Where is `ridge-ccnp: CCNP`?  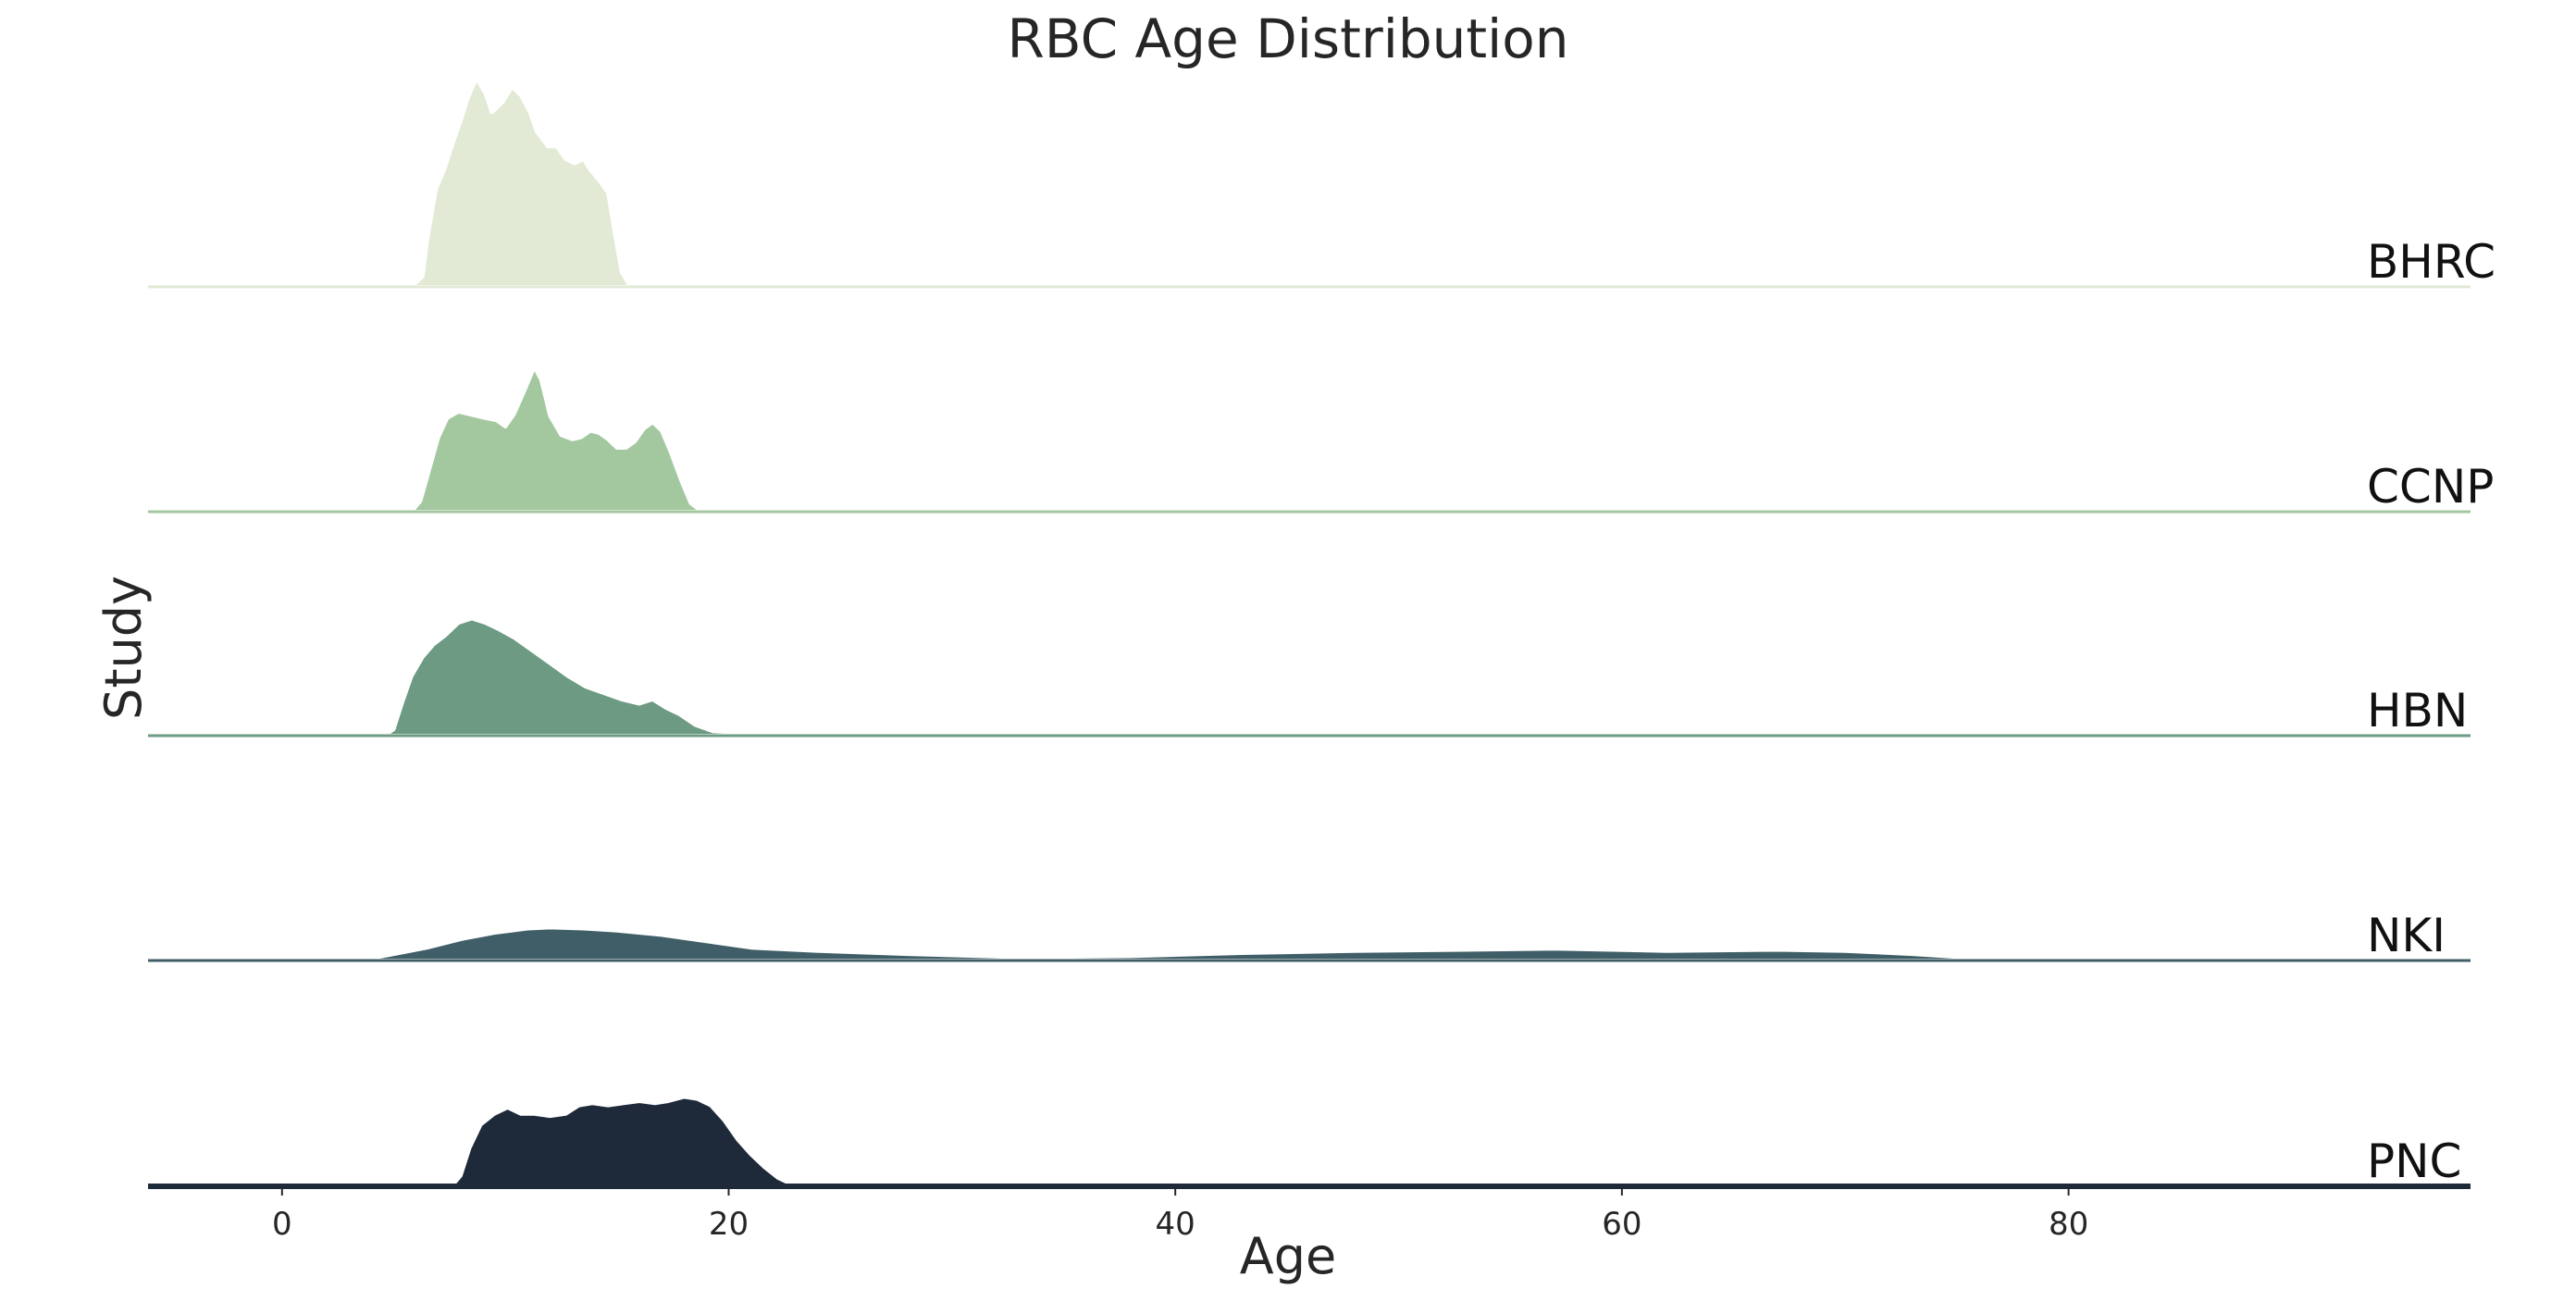
ridge-ccnp: CCNP is located at coordinates (1321, 440).